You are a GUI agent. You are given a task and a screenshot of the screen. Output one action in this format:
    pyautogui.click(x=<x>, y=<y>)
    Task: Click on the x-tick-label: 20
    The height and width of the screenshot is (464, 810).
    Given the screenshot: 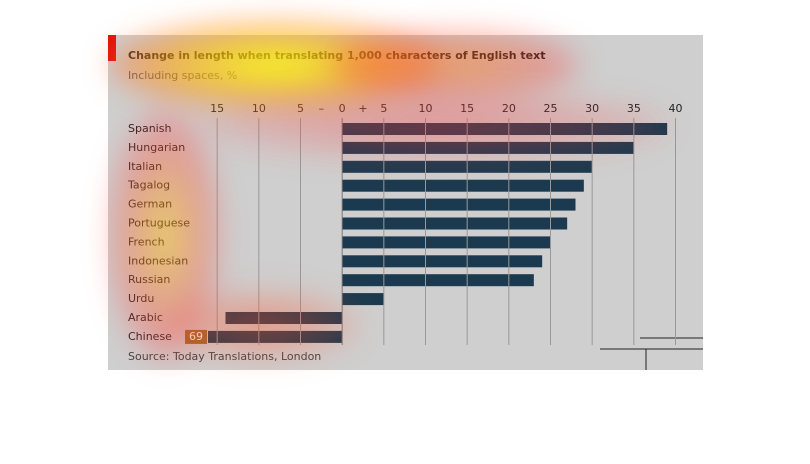 What is the action you would take?
    pyautogui.click(x=509, y=108)
    